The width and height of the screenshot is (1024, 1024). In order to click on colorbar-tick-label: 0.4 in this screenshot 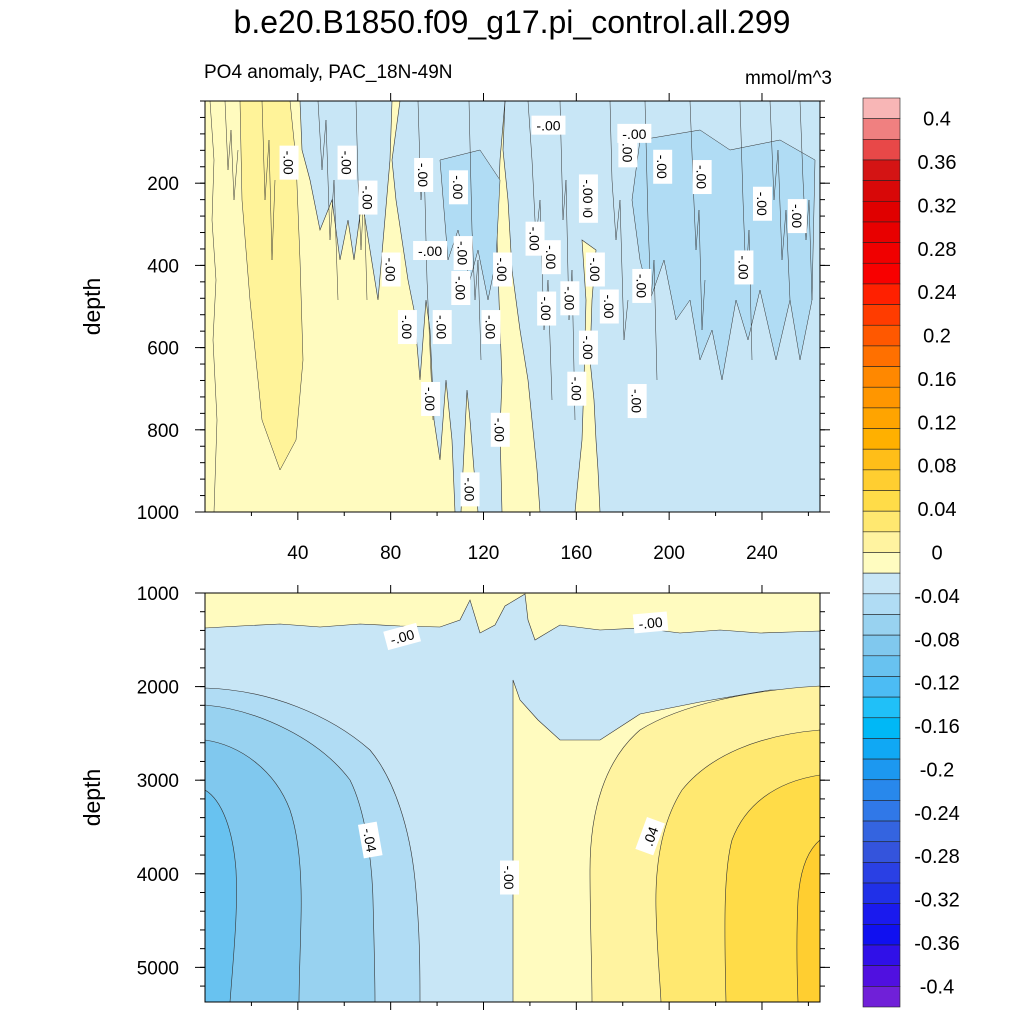, I will do `click(937, 120)`.